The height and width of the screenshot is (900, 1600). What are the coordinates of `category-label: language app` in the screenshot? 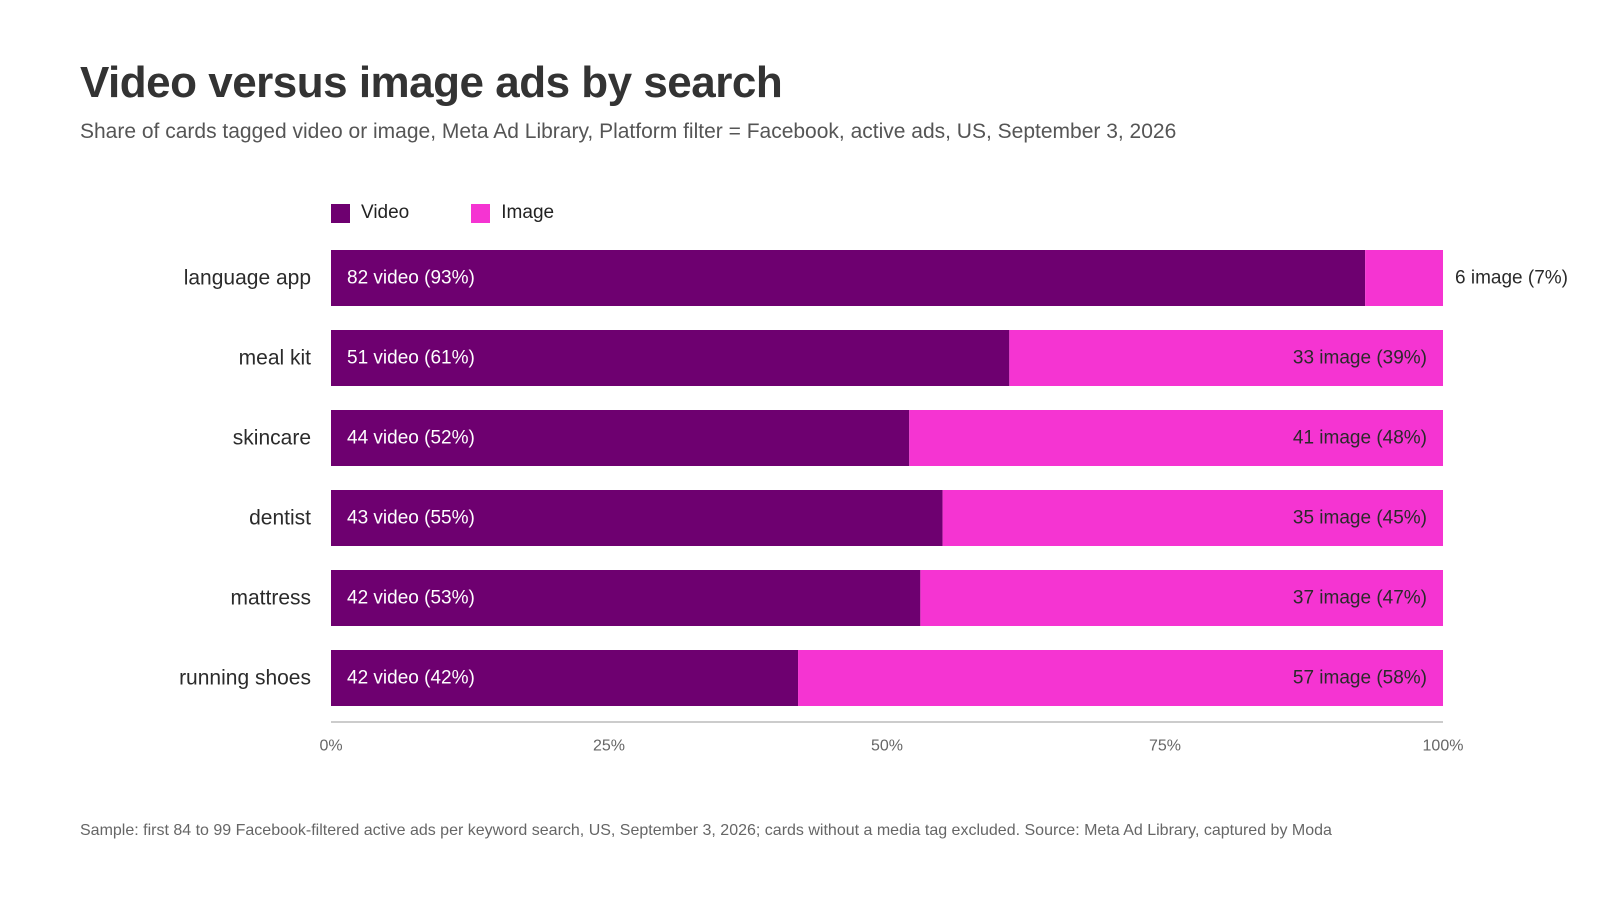 It's located at (247, 278).